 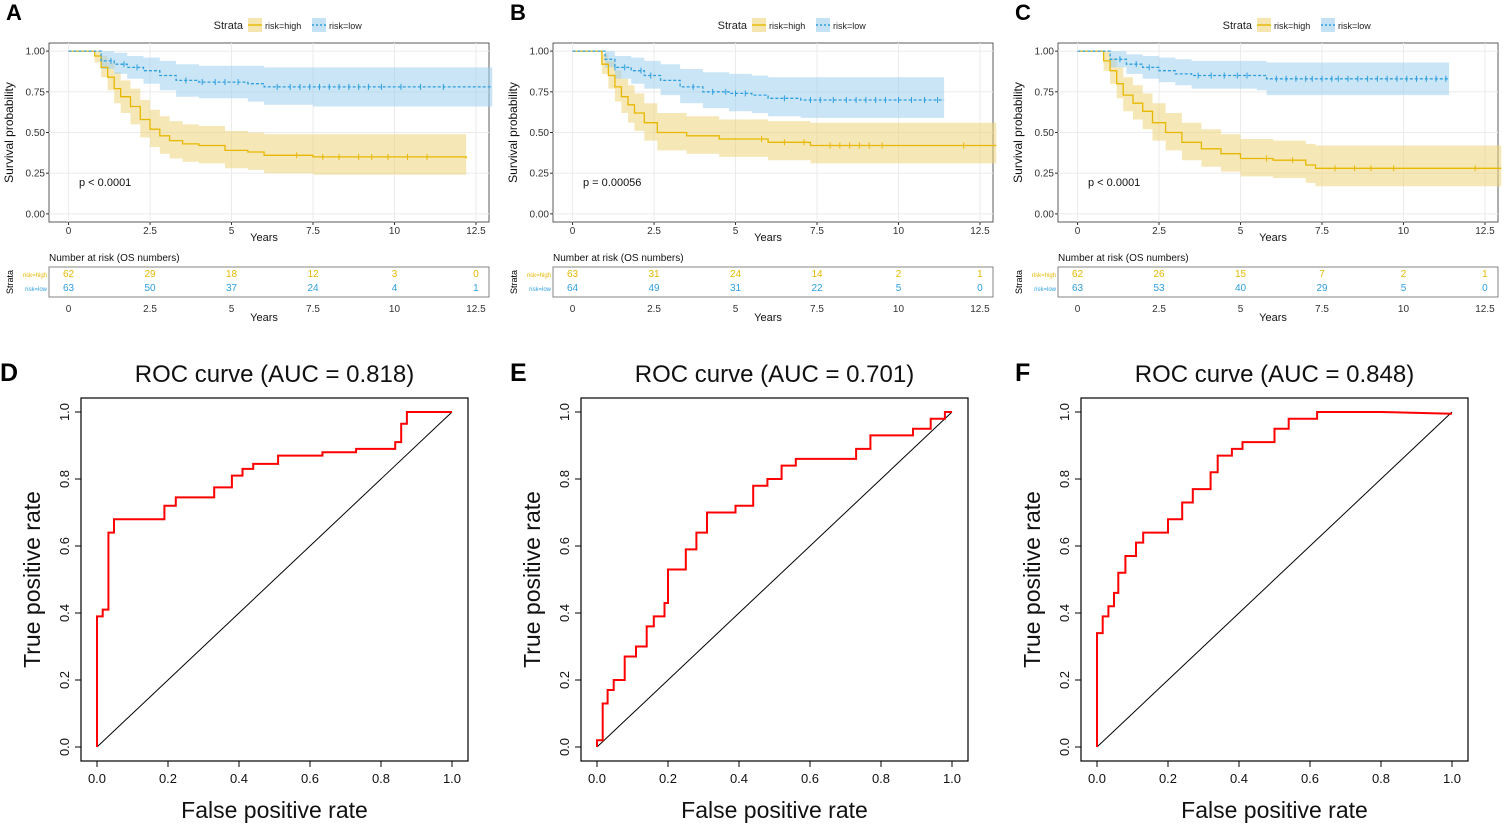 I want to click on y-tick-label: 0.0, so click(x=64, y=747).